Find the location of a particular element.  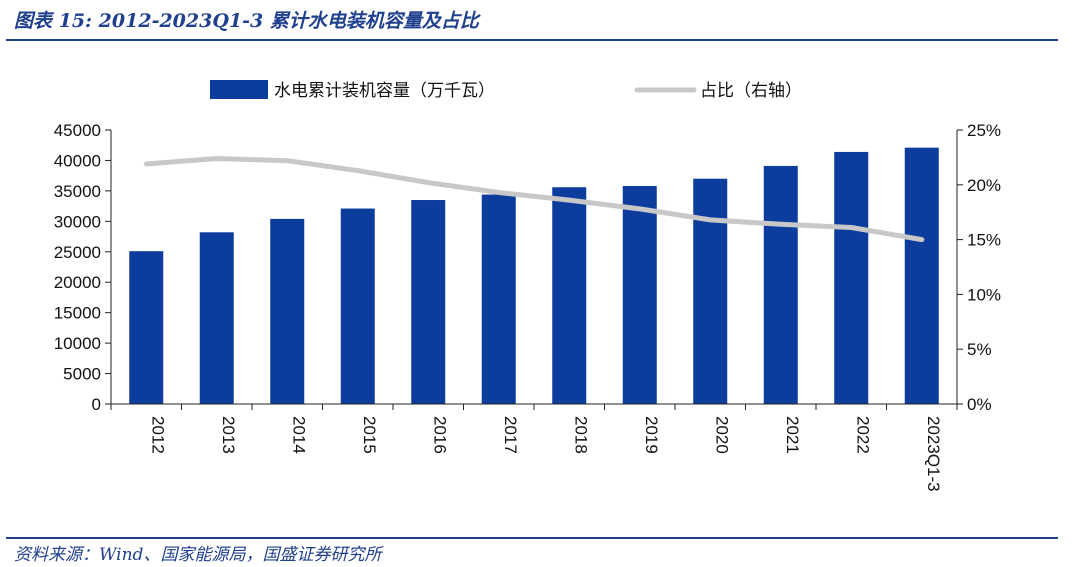

category-label: 2016 is located at coordinates (439, 435).